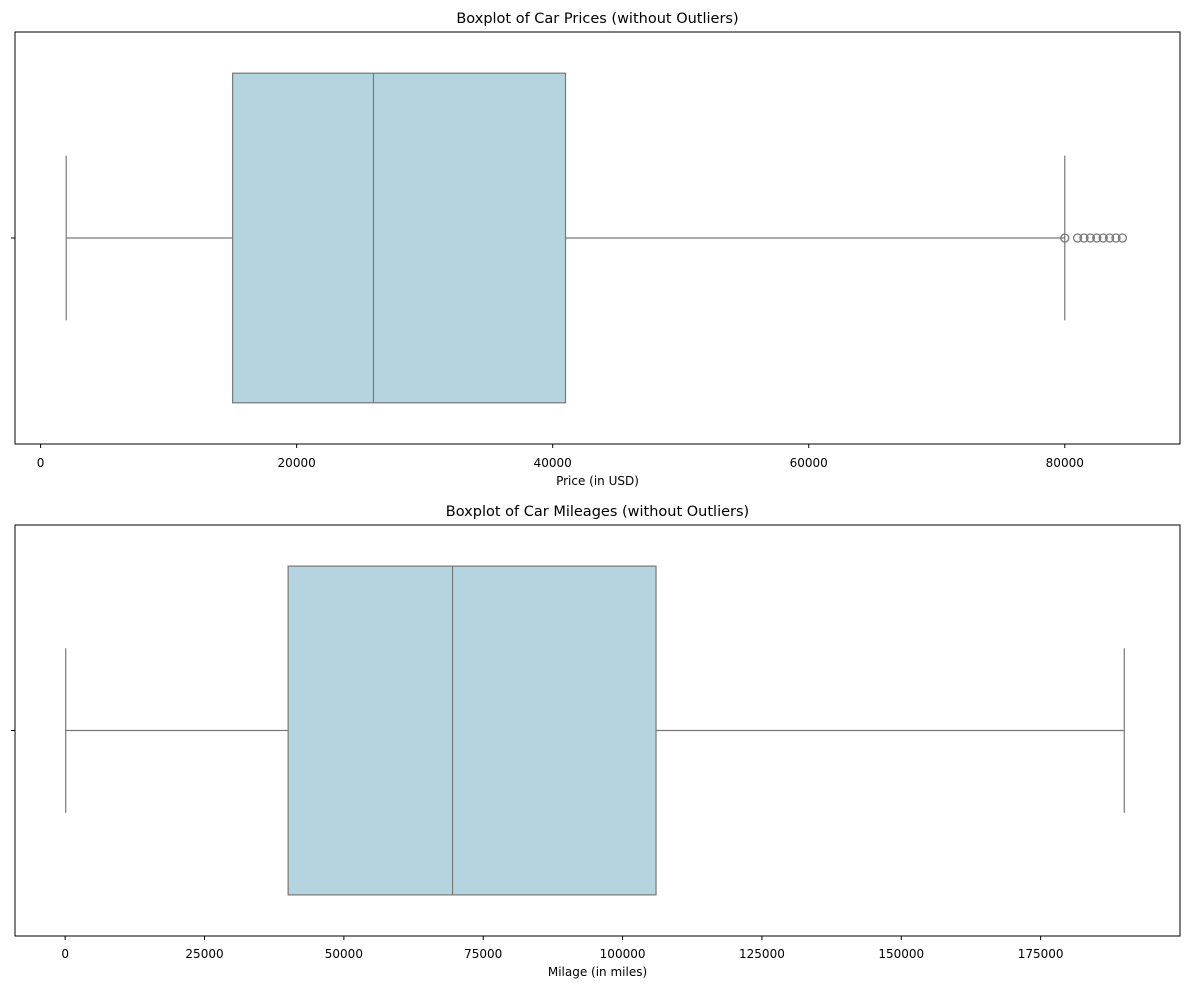  Describe the element at coordinates (597, 19) in the screenshot. I see `price-chart-title: Boxplot of Car Prices (without Outliers)` at that location.